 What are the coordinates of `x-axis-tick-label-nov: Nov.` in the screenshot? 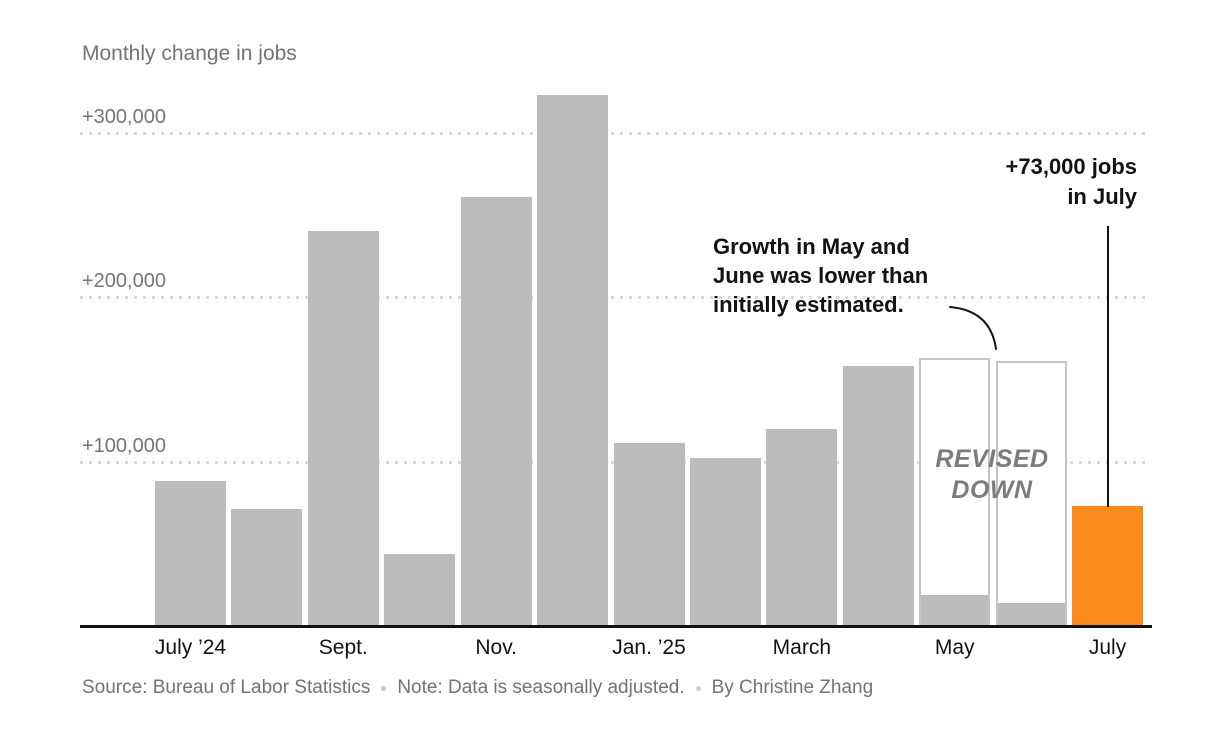 It's located at (496, 647).